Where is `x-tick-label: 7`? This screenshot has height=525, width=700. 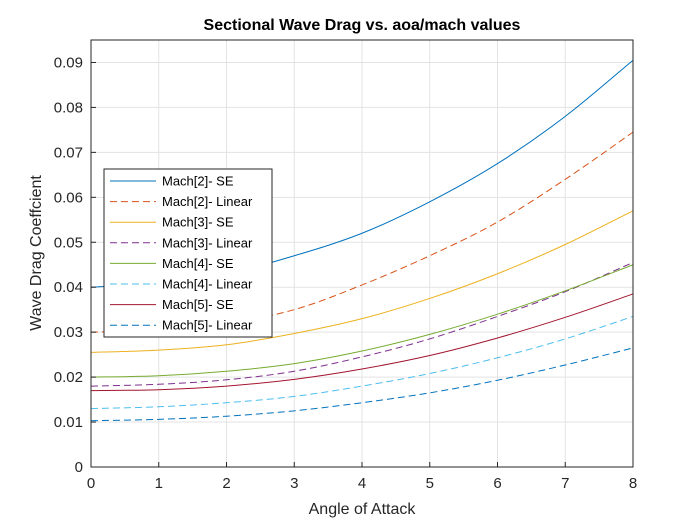 x-tick-label: 7 is located at coordinates (565, 483).